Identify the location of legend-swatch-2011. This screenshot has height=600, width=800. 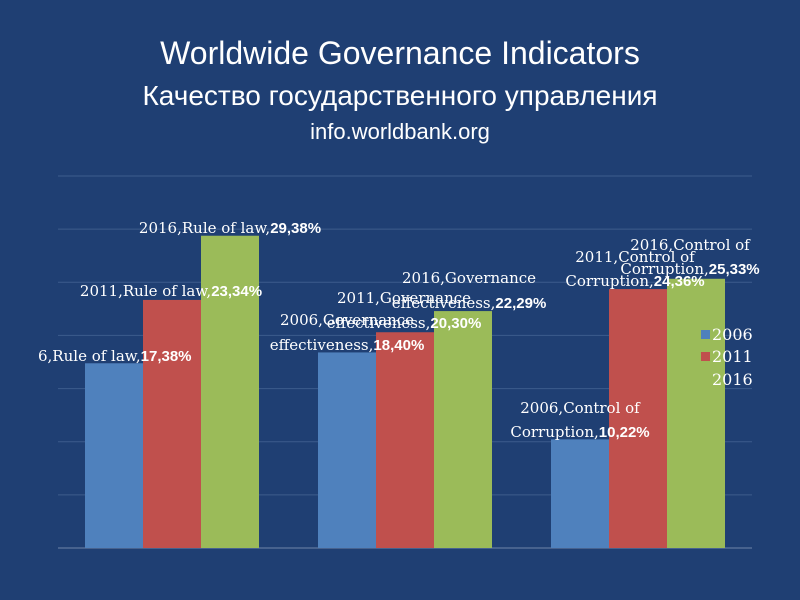
(705, 356).